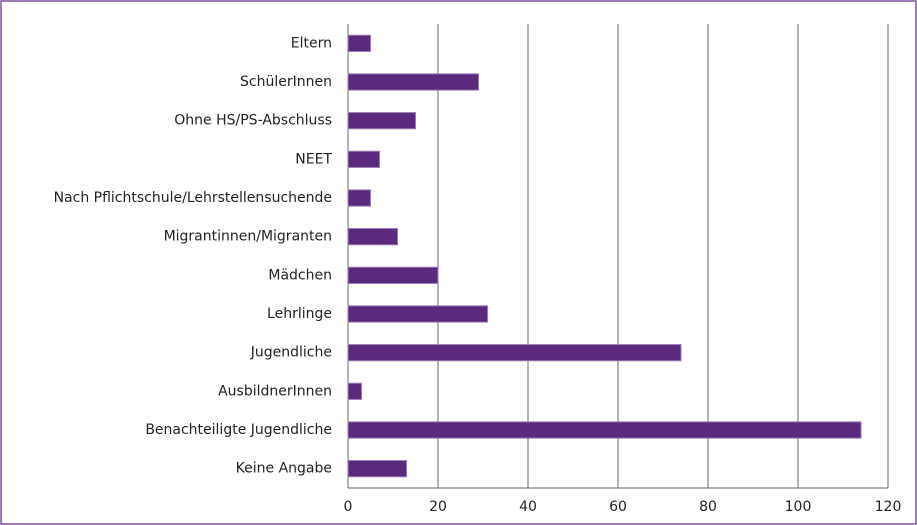 The height and width of the screenshot is (525, 917). Describe the element at coordinates (253, 121) in the screenshot. I see `y-tick-label: Ohne HS/PS-Abschluss` at that location.